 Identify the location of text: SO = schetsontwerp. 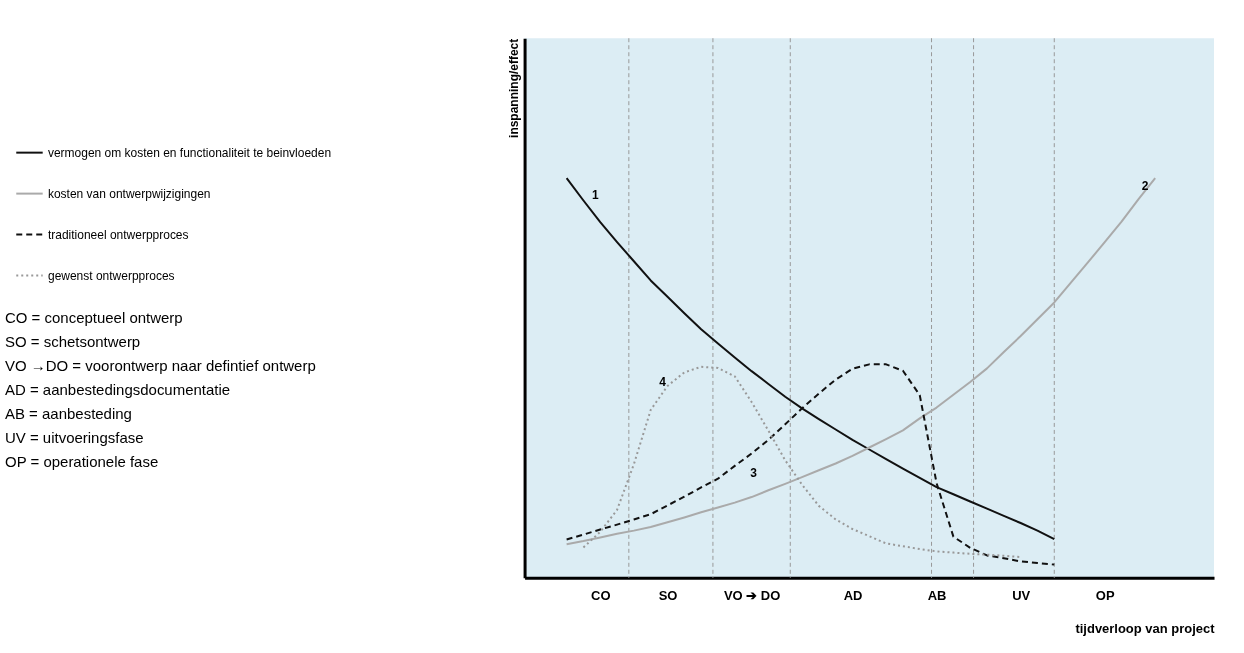
(73, 341).